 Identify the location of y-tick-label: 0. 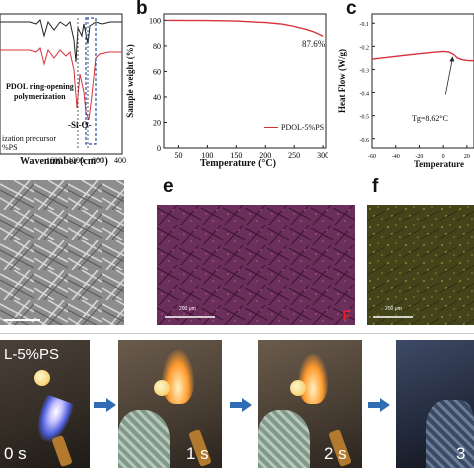
(159, 148).